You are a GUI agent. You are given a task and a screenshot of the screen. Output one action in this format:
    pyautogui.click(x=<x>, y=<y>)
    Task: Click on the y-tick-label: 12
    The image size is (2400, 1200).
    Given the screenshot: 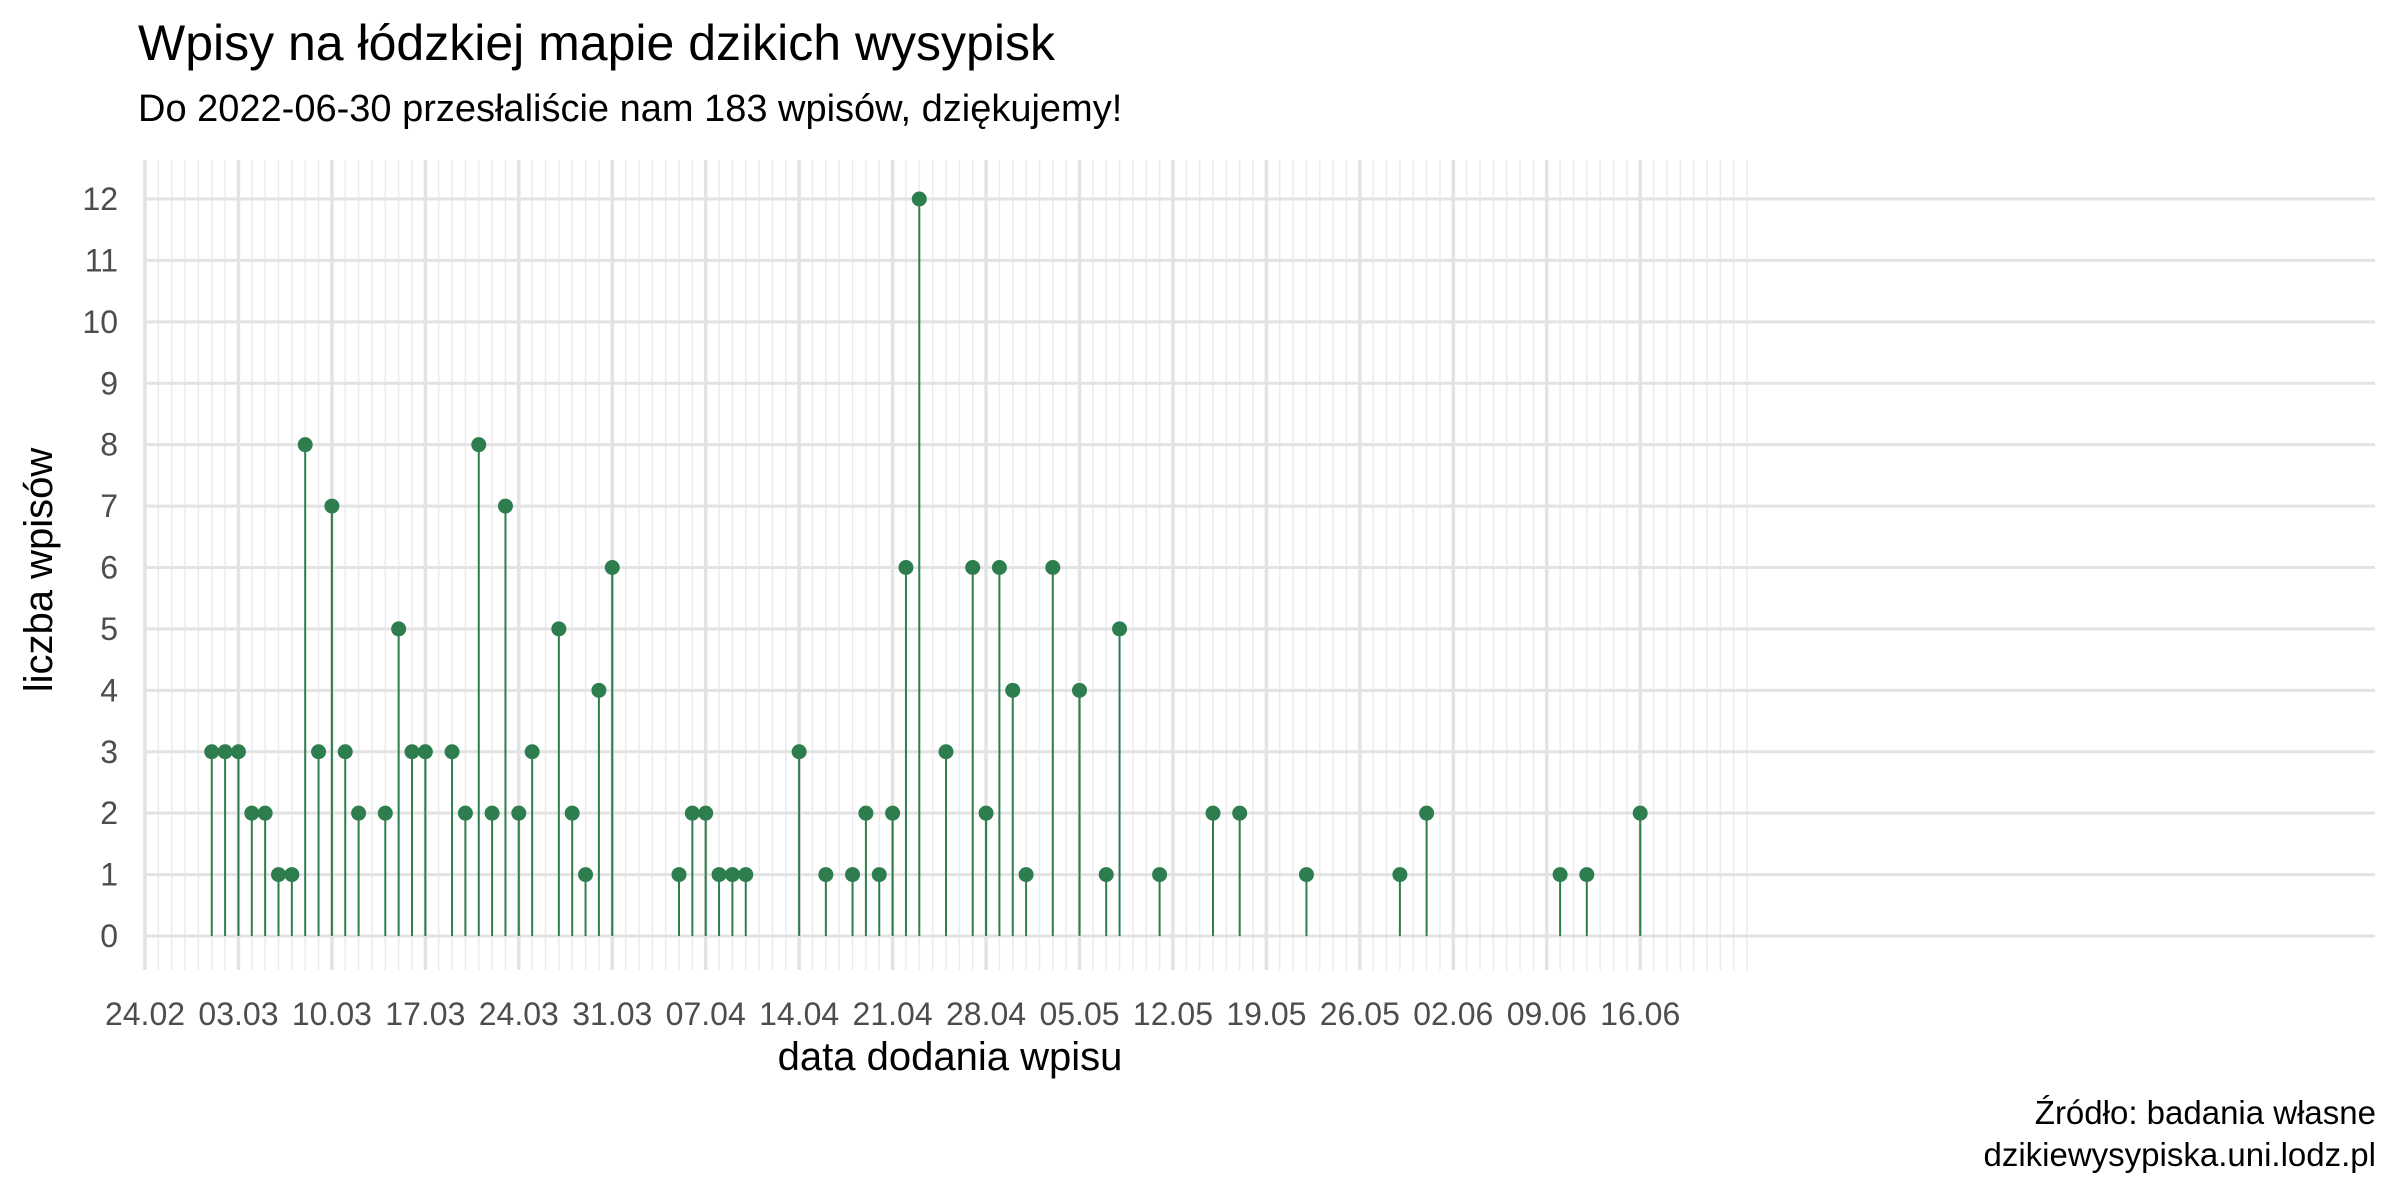 What is the action you would take?
    pyautogui.click(x=100, y=199)
    